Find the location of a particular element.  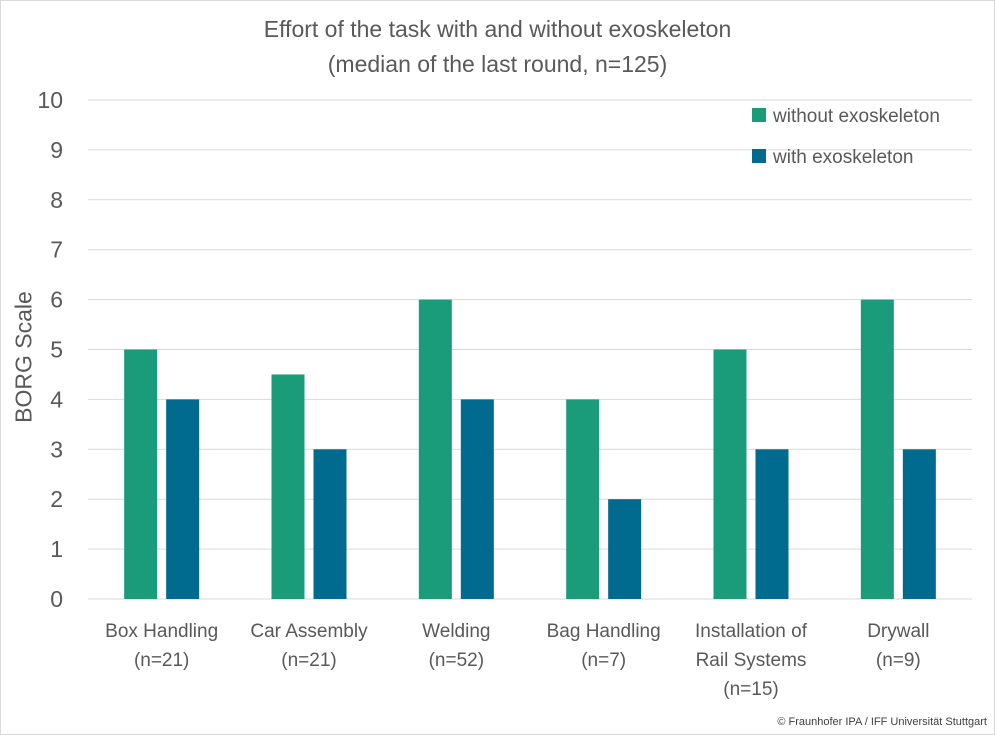

x-category-label-5-1: (n=9) is located at coordinates (898, 660).